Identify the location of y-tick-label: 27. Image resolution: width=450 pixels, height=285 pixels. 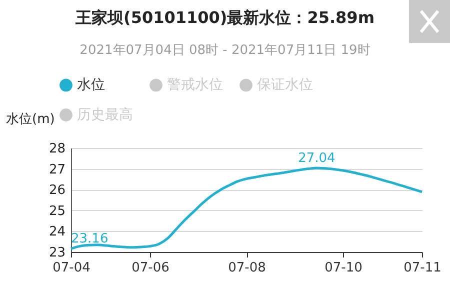
(57, 170).